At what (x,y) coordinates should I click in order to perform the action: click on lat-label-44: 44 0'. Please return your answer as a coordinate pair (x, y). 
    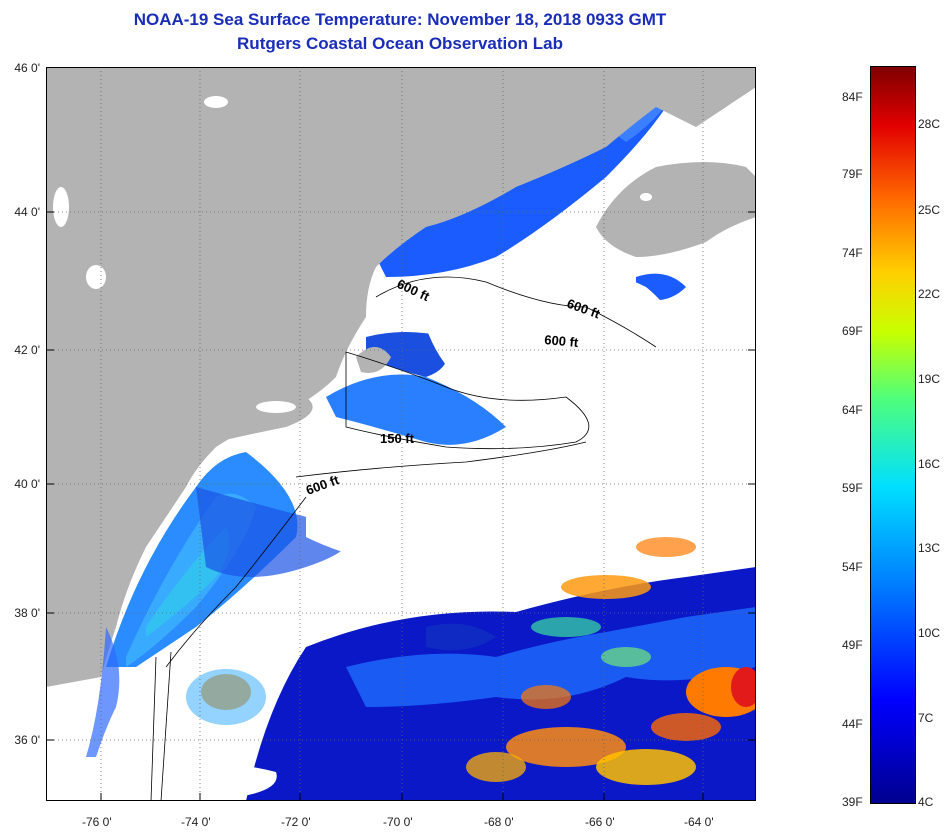
    Looking at the image, I should click on (27, 212).